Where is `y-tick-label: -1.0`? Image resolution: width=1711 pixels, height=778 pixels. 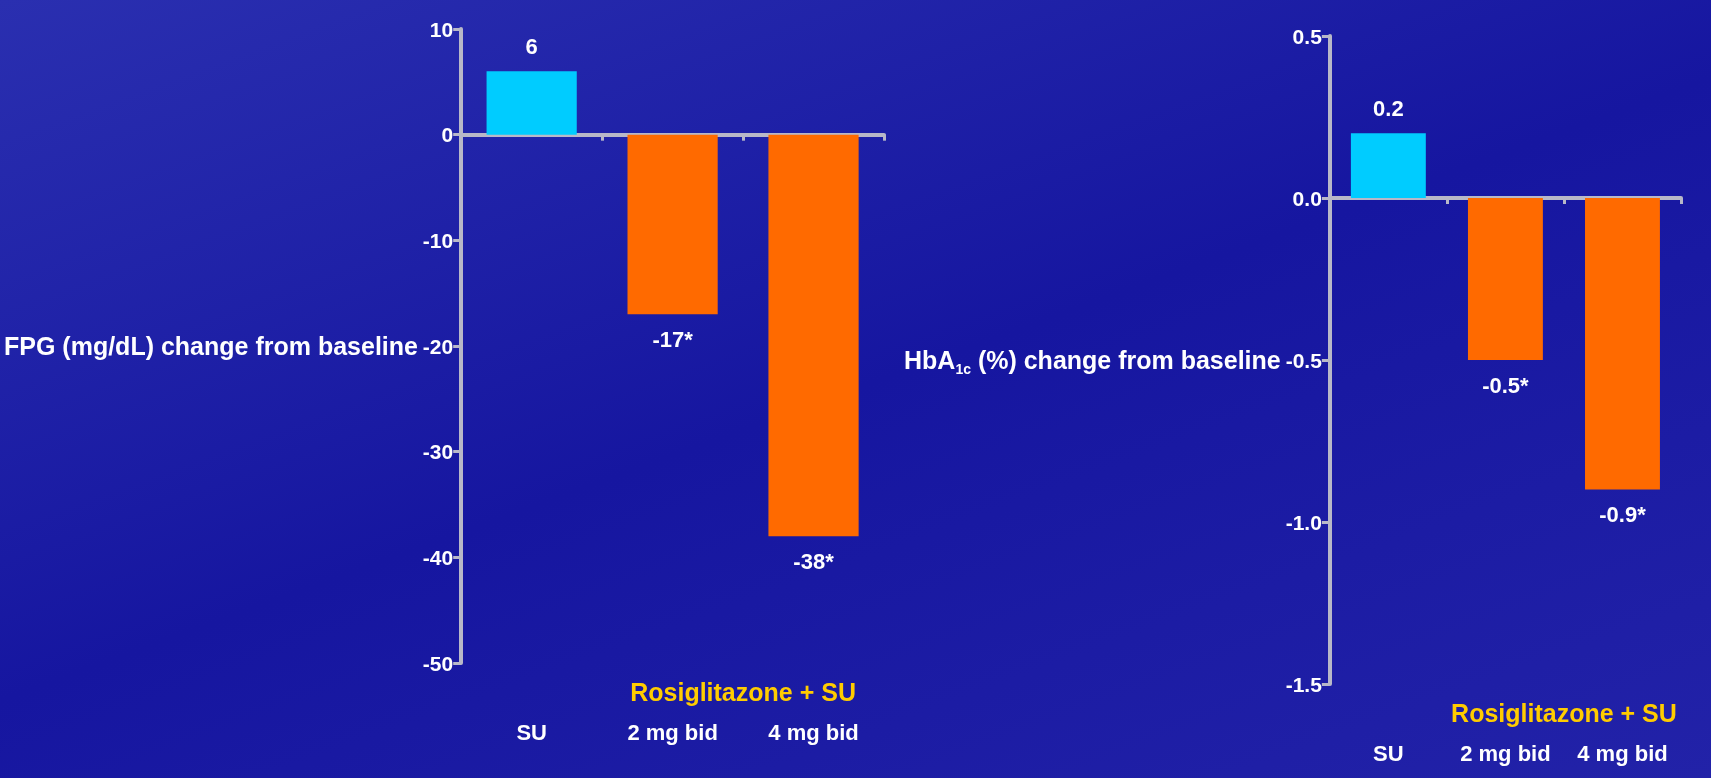 y-tick-label: -1.0 is located at coordinates (1303, 522).